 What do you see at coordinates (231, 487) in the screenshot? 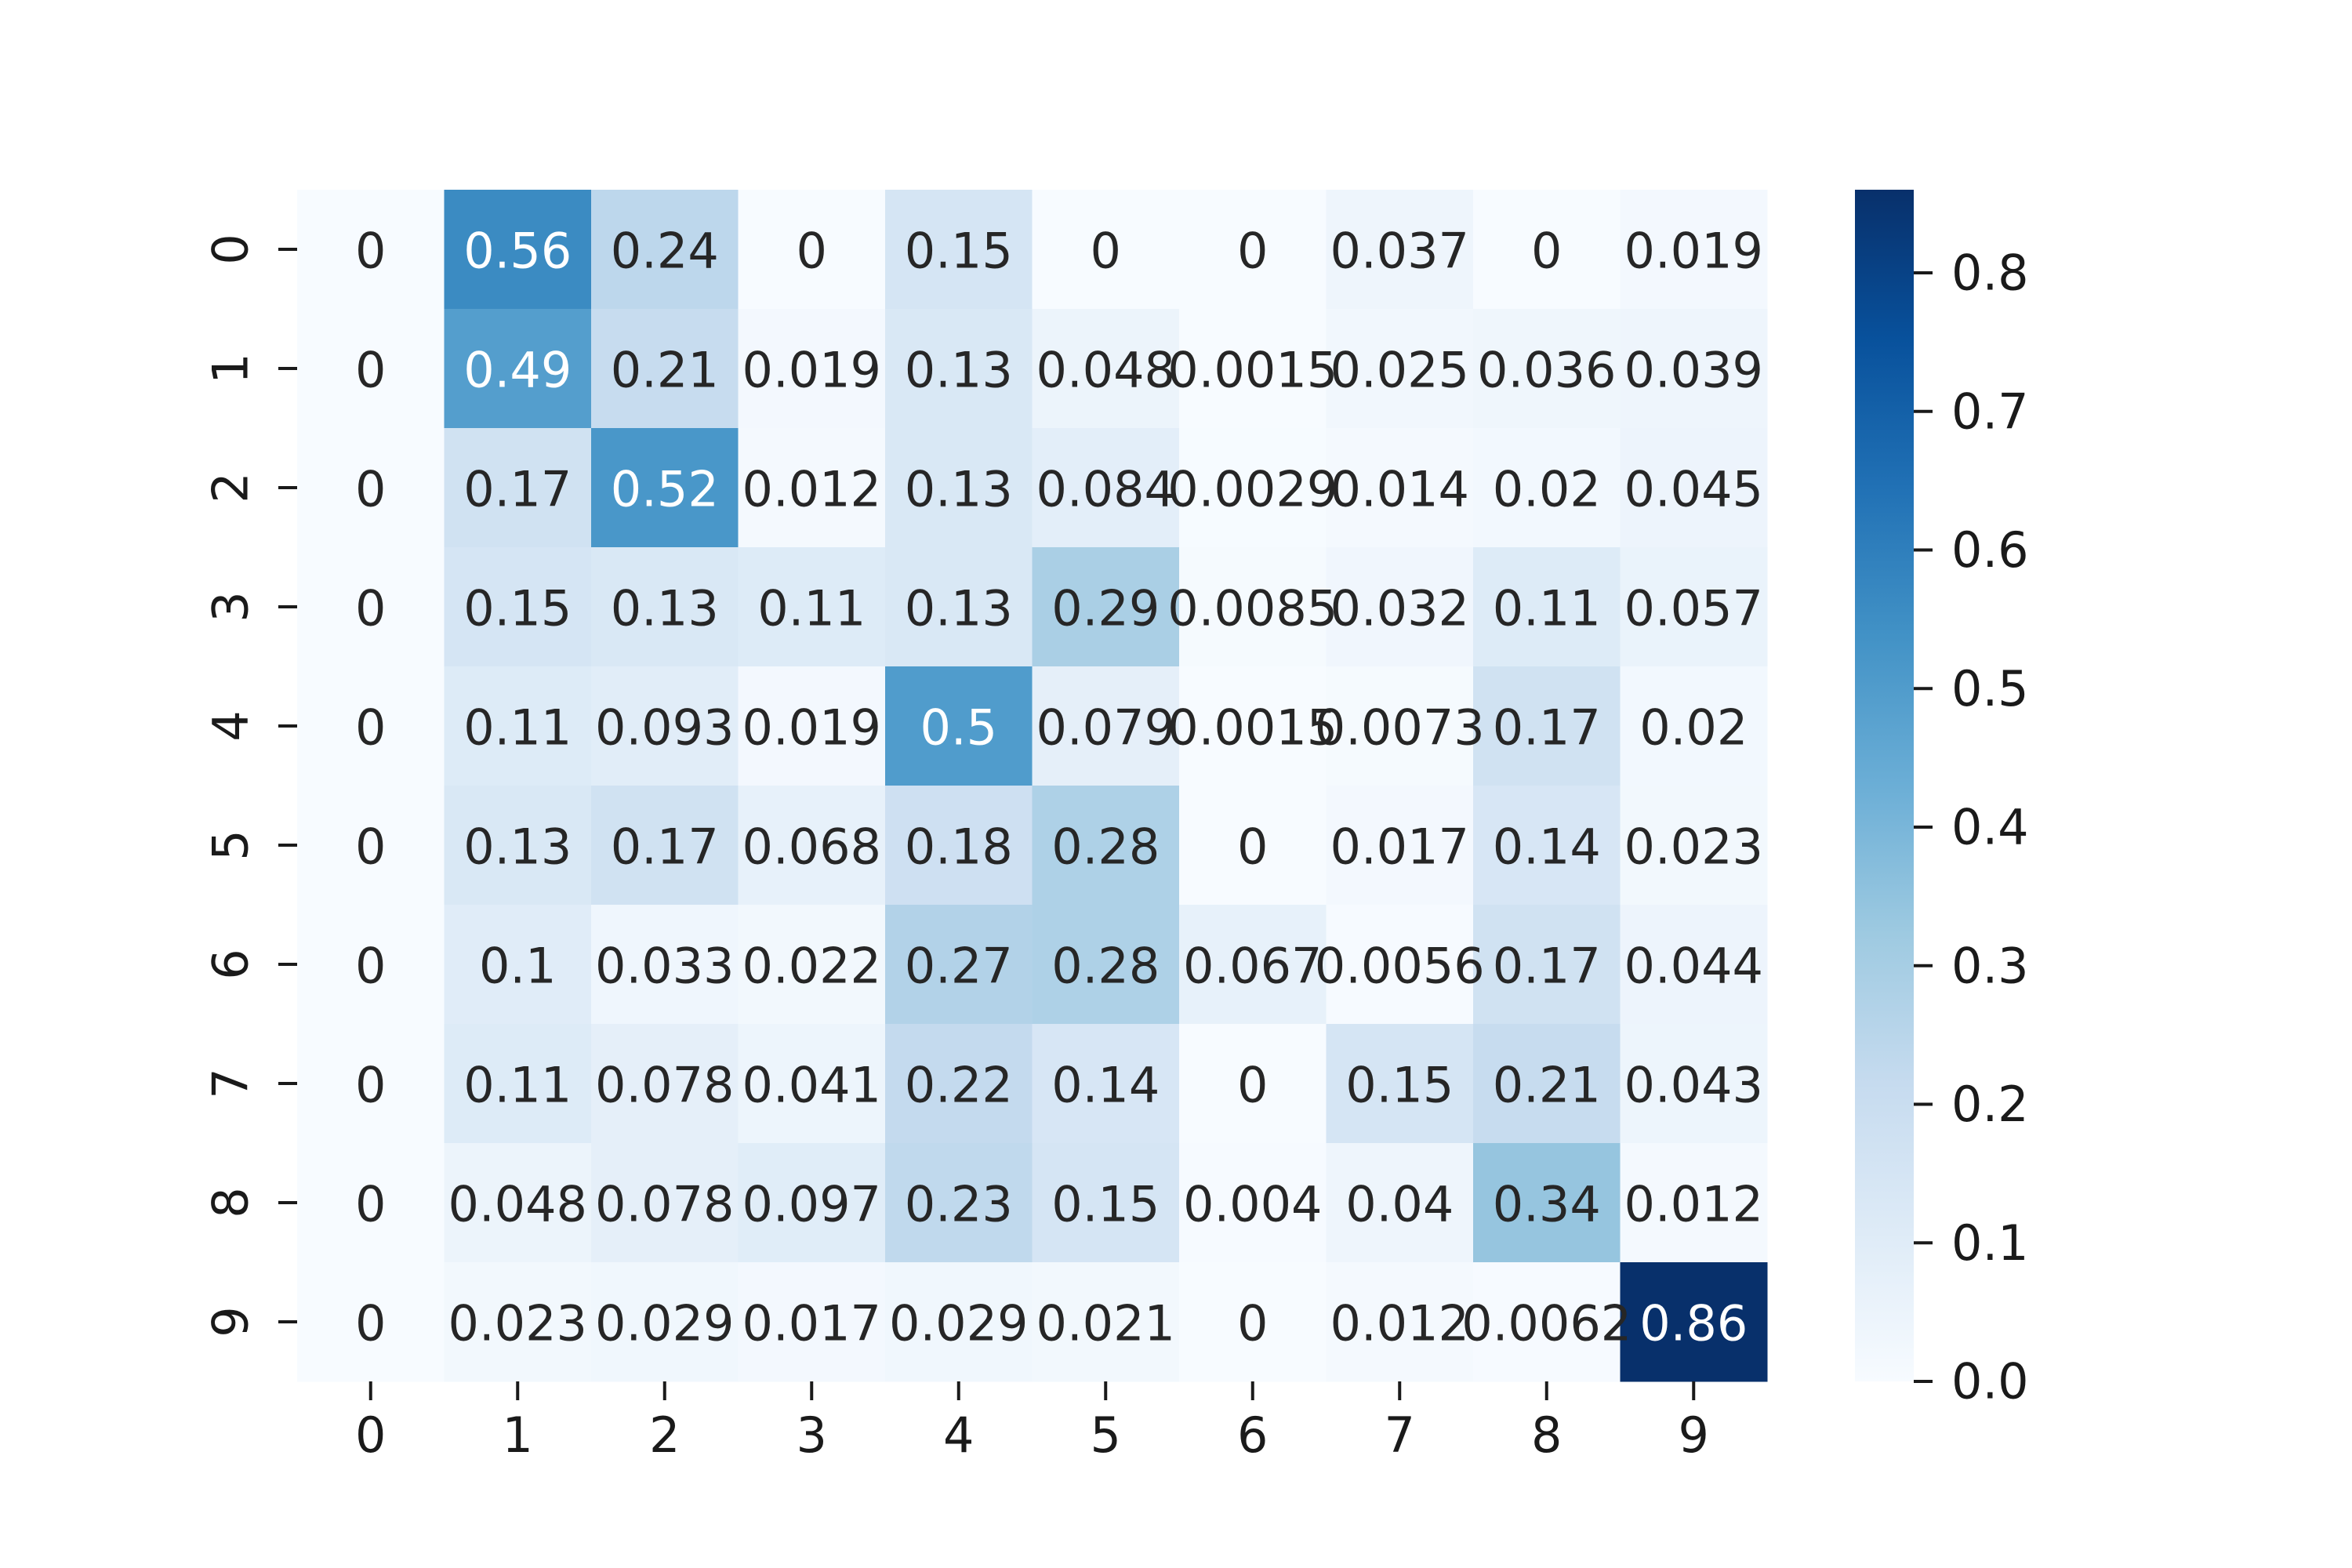
I see `y-tick-label: 2` at bounding box center [231, 487].